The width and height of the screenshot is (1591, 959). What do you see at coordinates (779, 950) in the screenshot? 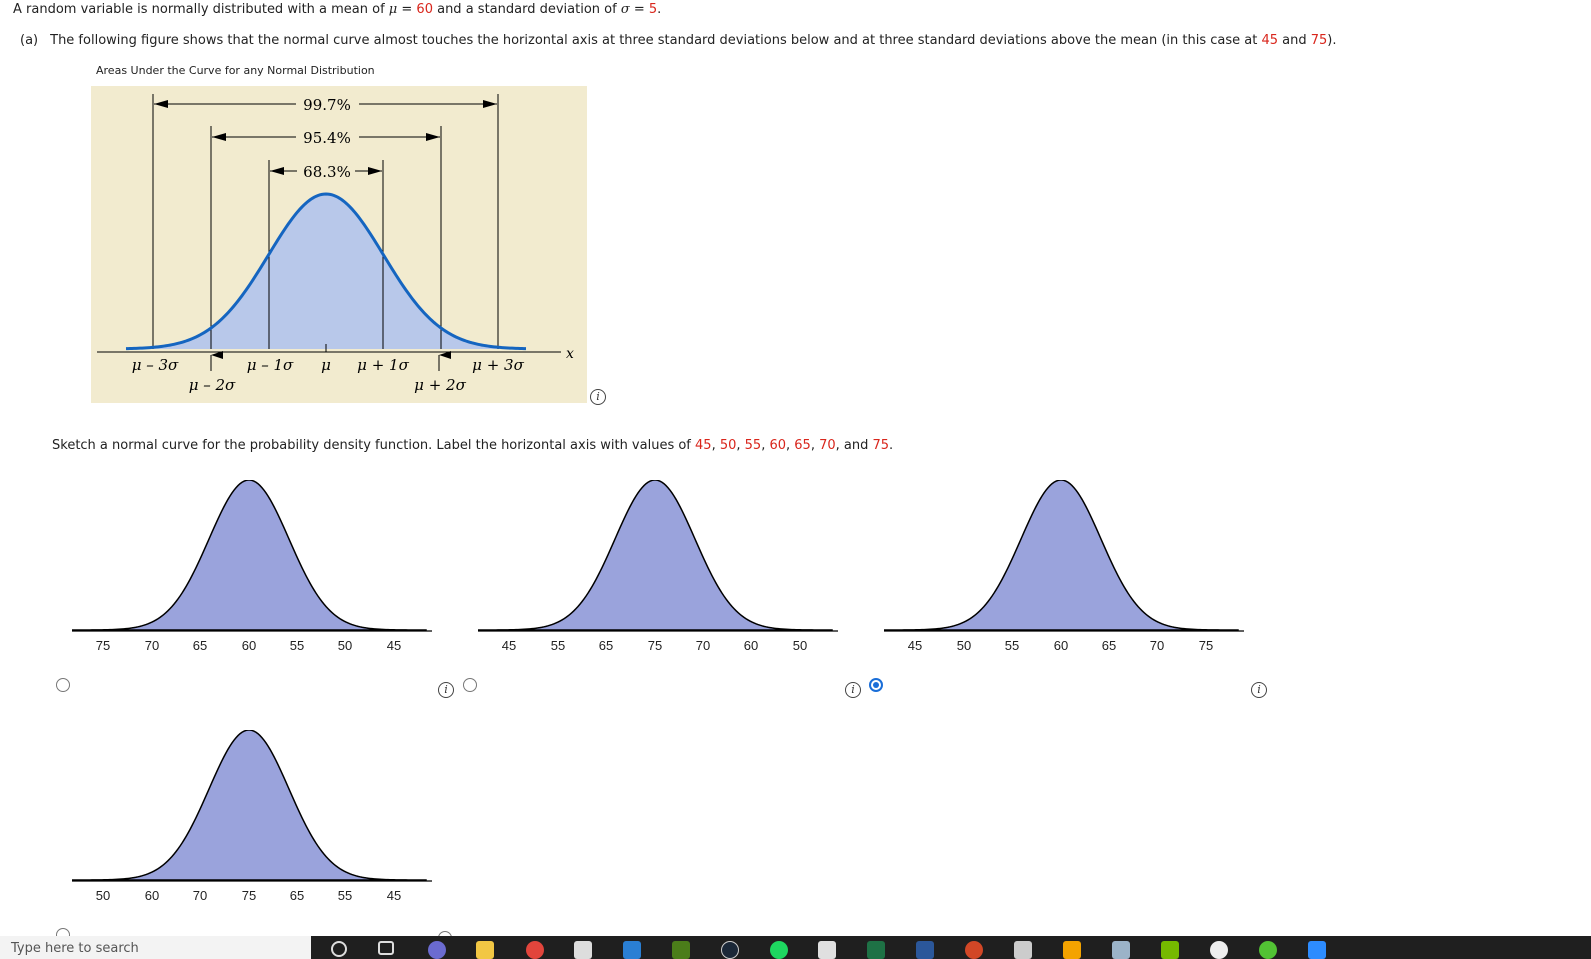
I see `spotify-icon` at bounding box center [779, 950].